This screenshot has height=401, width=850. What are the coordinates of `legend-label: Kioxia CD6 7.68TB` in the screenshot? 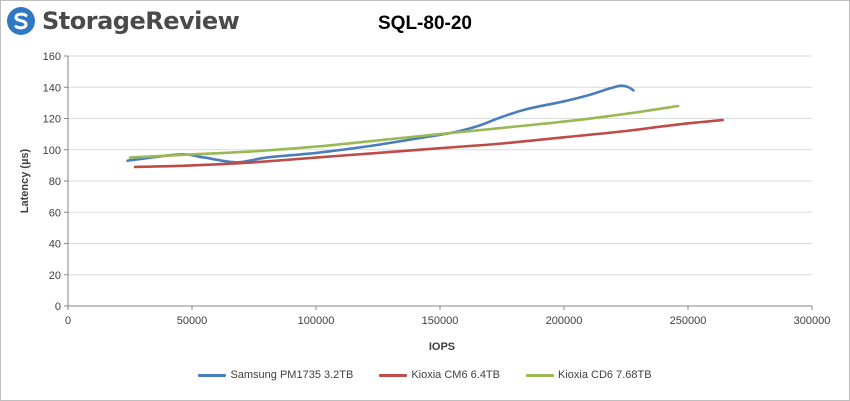 It's located at (605, 375).